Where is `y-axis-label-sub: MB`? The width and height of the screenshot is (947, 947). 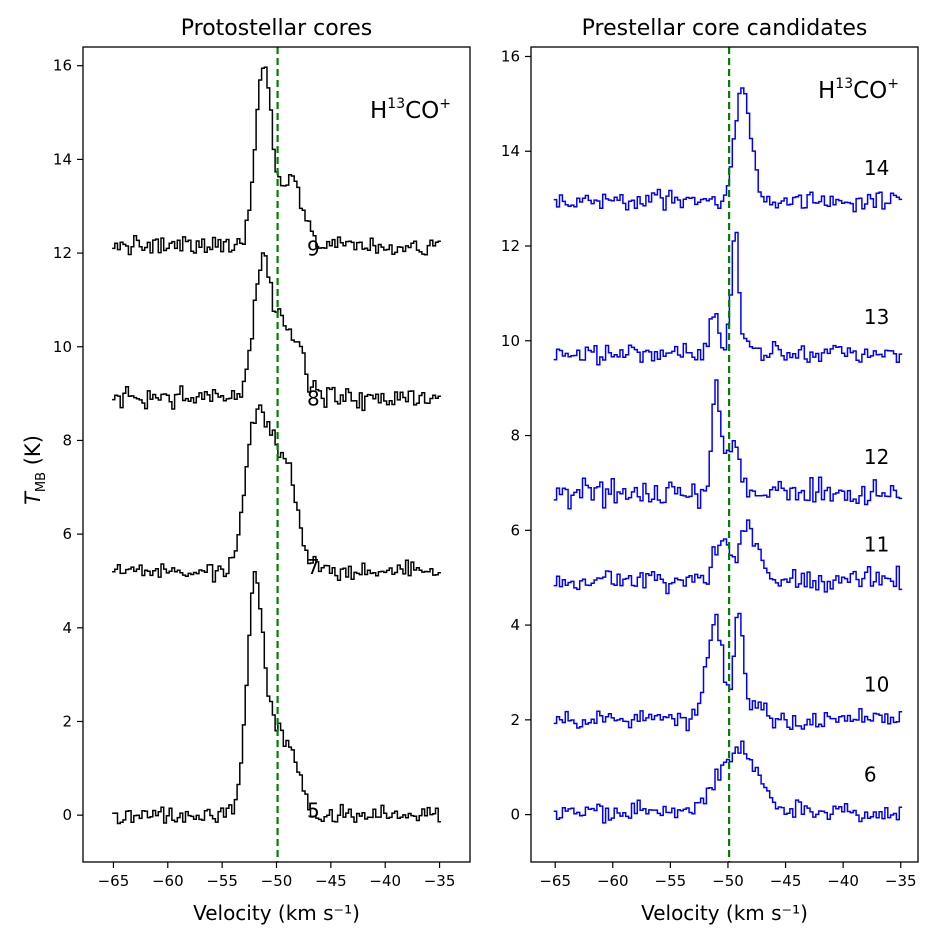
y-axis-label-sub: MB is located at coordinates (41, 482).